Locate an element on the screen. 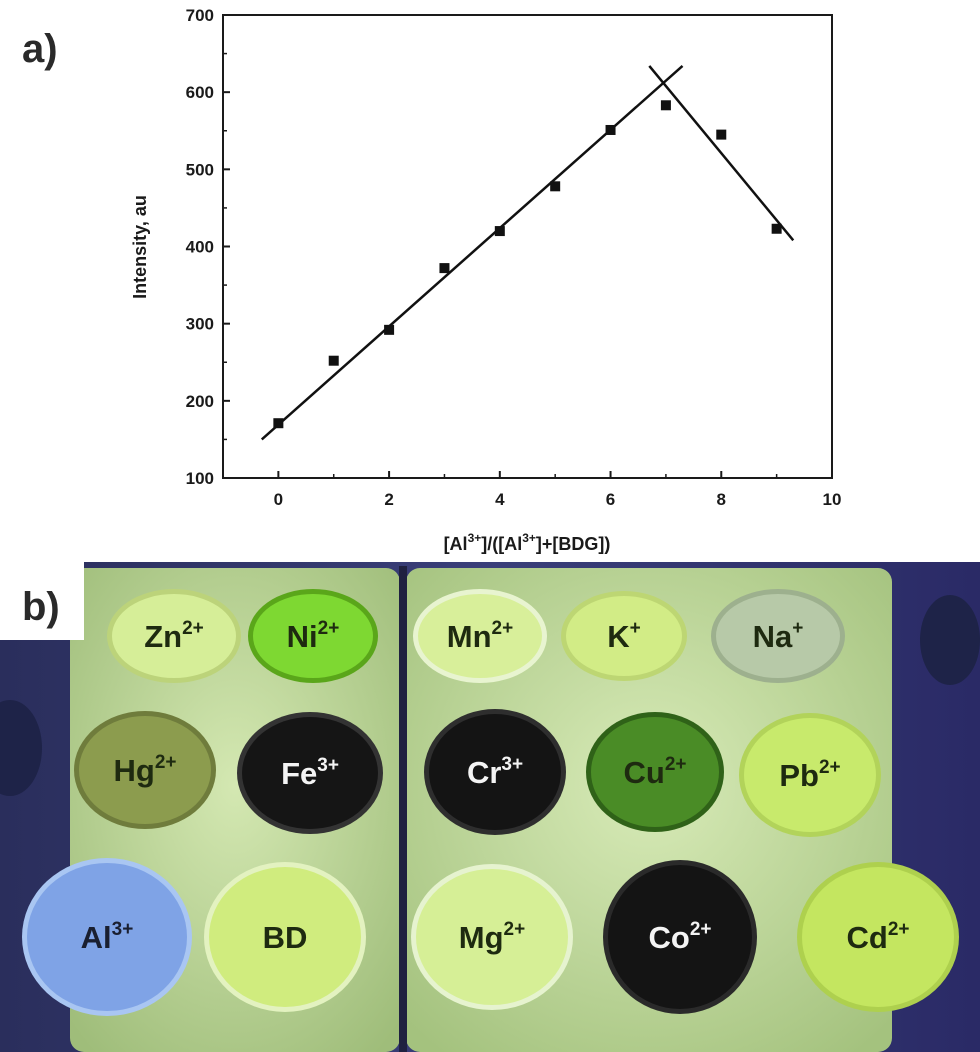  well-label: Co2+ is located at coordinates (680, 937).